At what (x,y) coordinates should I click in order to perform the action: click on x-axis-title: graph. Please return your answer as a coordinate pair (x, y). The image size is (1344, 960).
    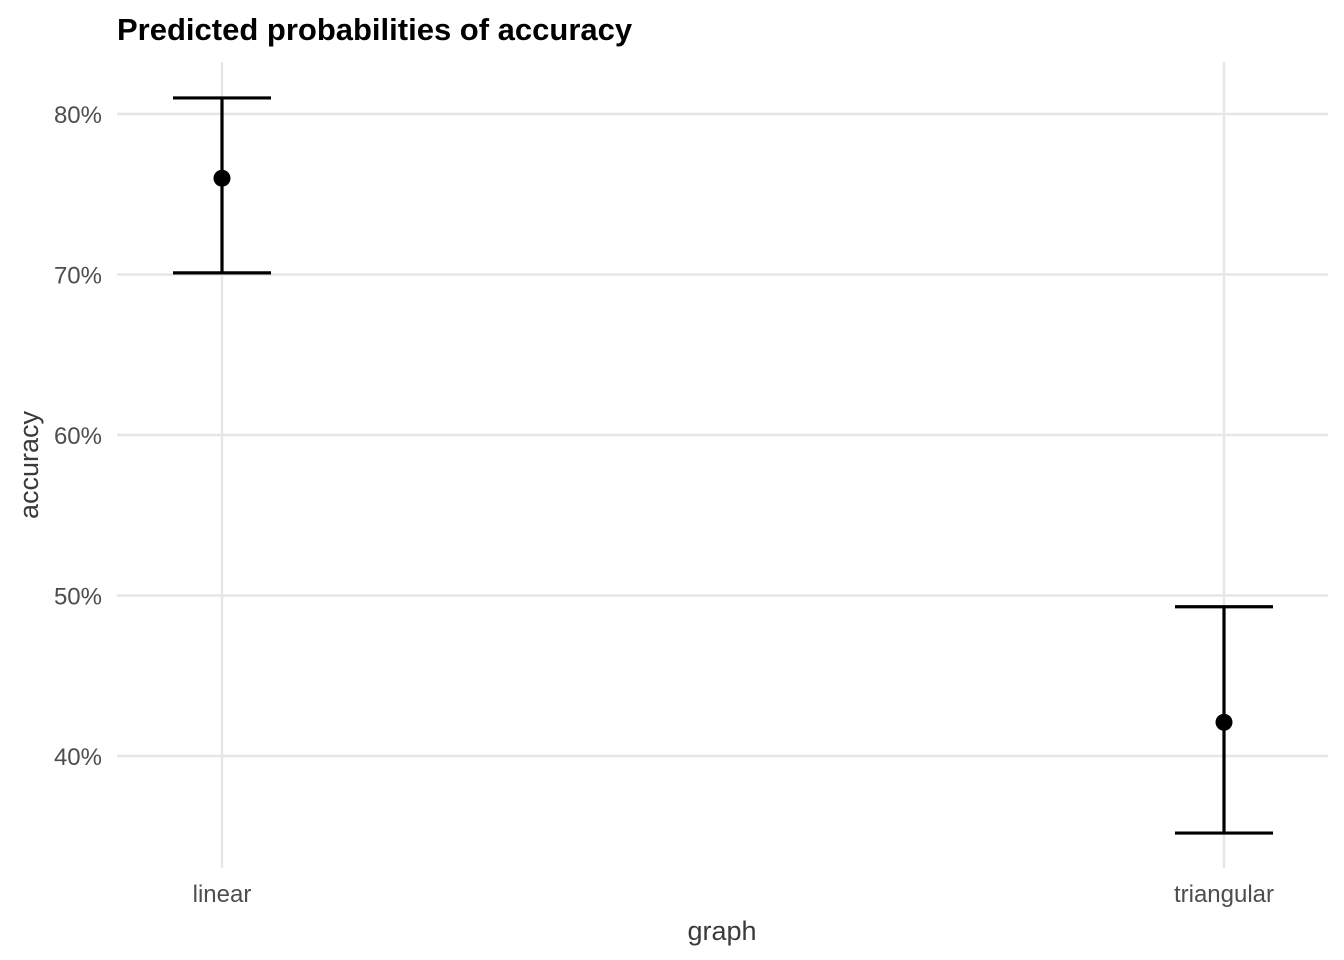
    Looking at the image, I should click on (721, 931).